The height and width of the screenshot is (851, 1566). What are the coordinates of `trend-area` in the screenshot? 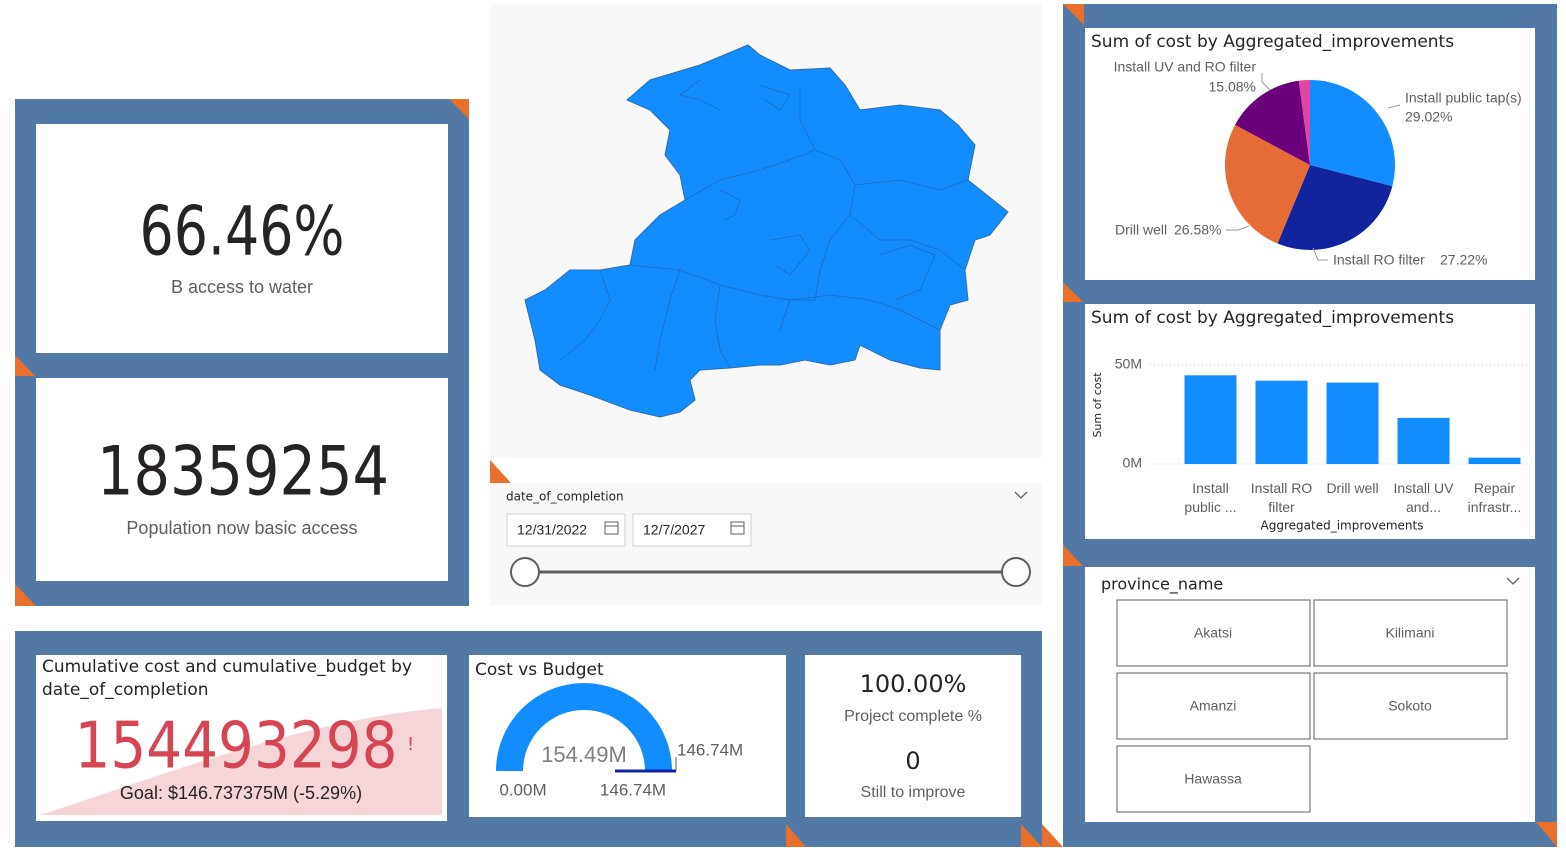 It's located at (241, 761).